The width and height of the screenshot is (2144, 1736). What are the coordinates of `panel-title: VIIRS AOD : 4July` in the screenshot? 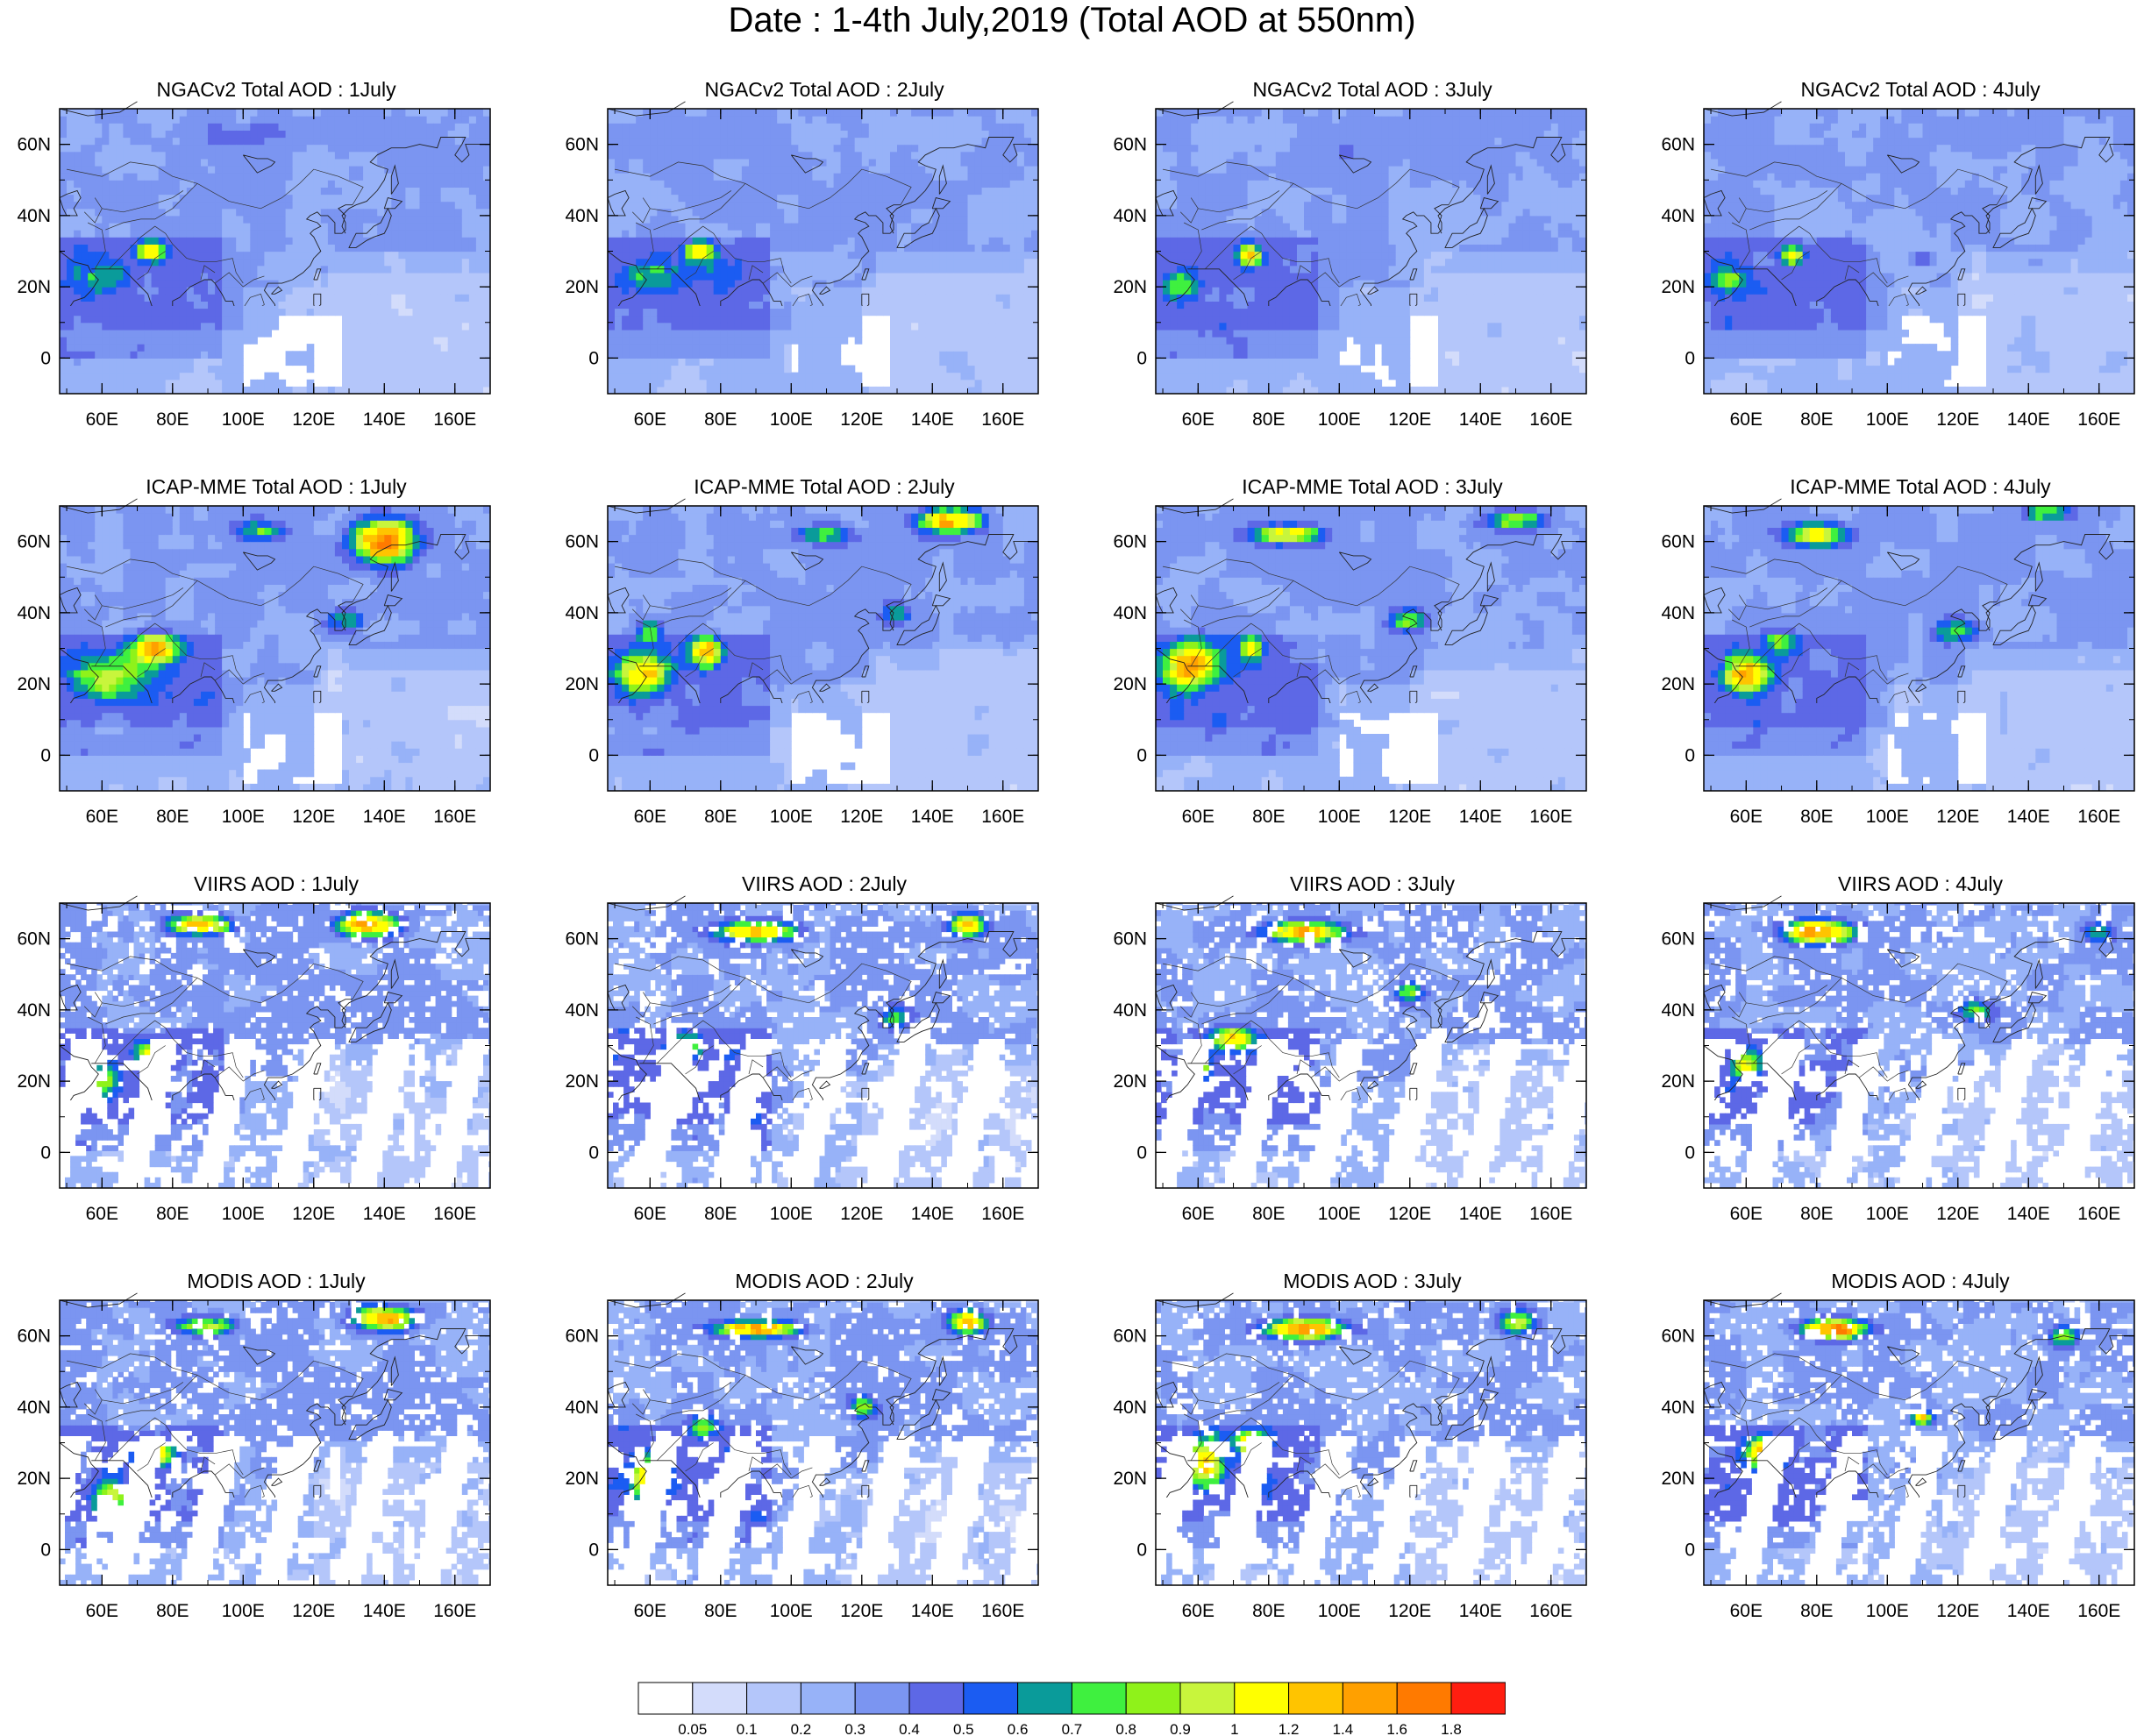 It's located at (1920, 884).